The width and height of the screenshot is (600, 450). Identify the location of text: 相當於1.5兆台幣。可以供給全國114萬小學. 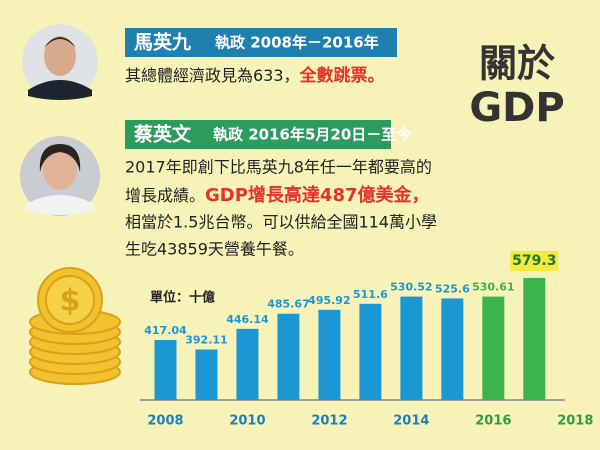
(281, 222).